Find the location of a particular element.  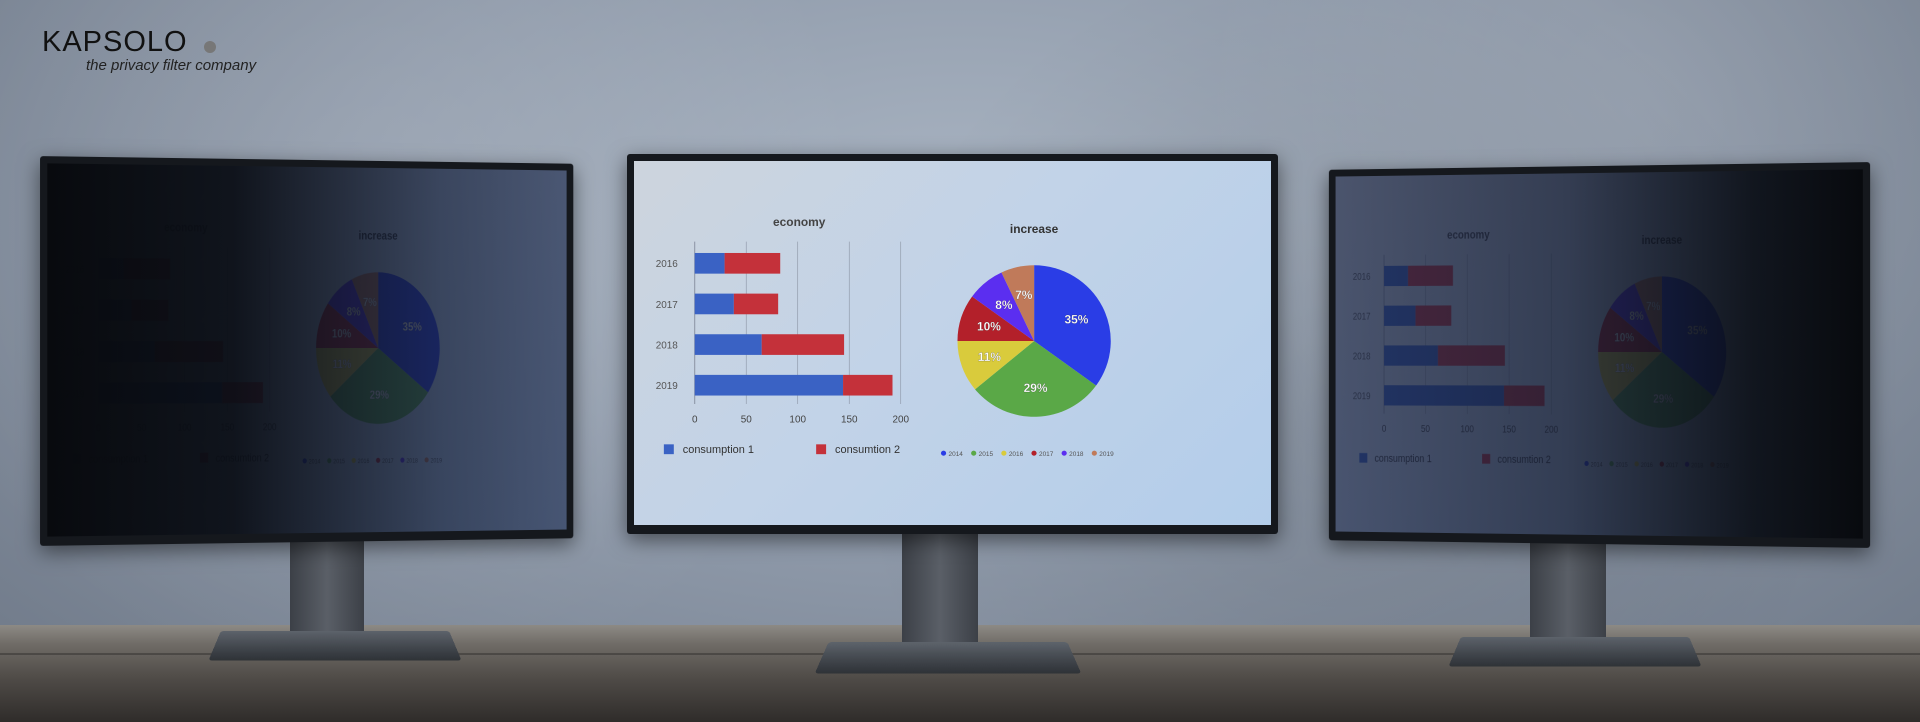

center-monitor-base is located at coordinates (948, 658).